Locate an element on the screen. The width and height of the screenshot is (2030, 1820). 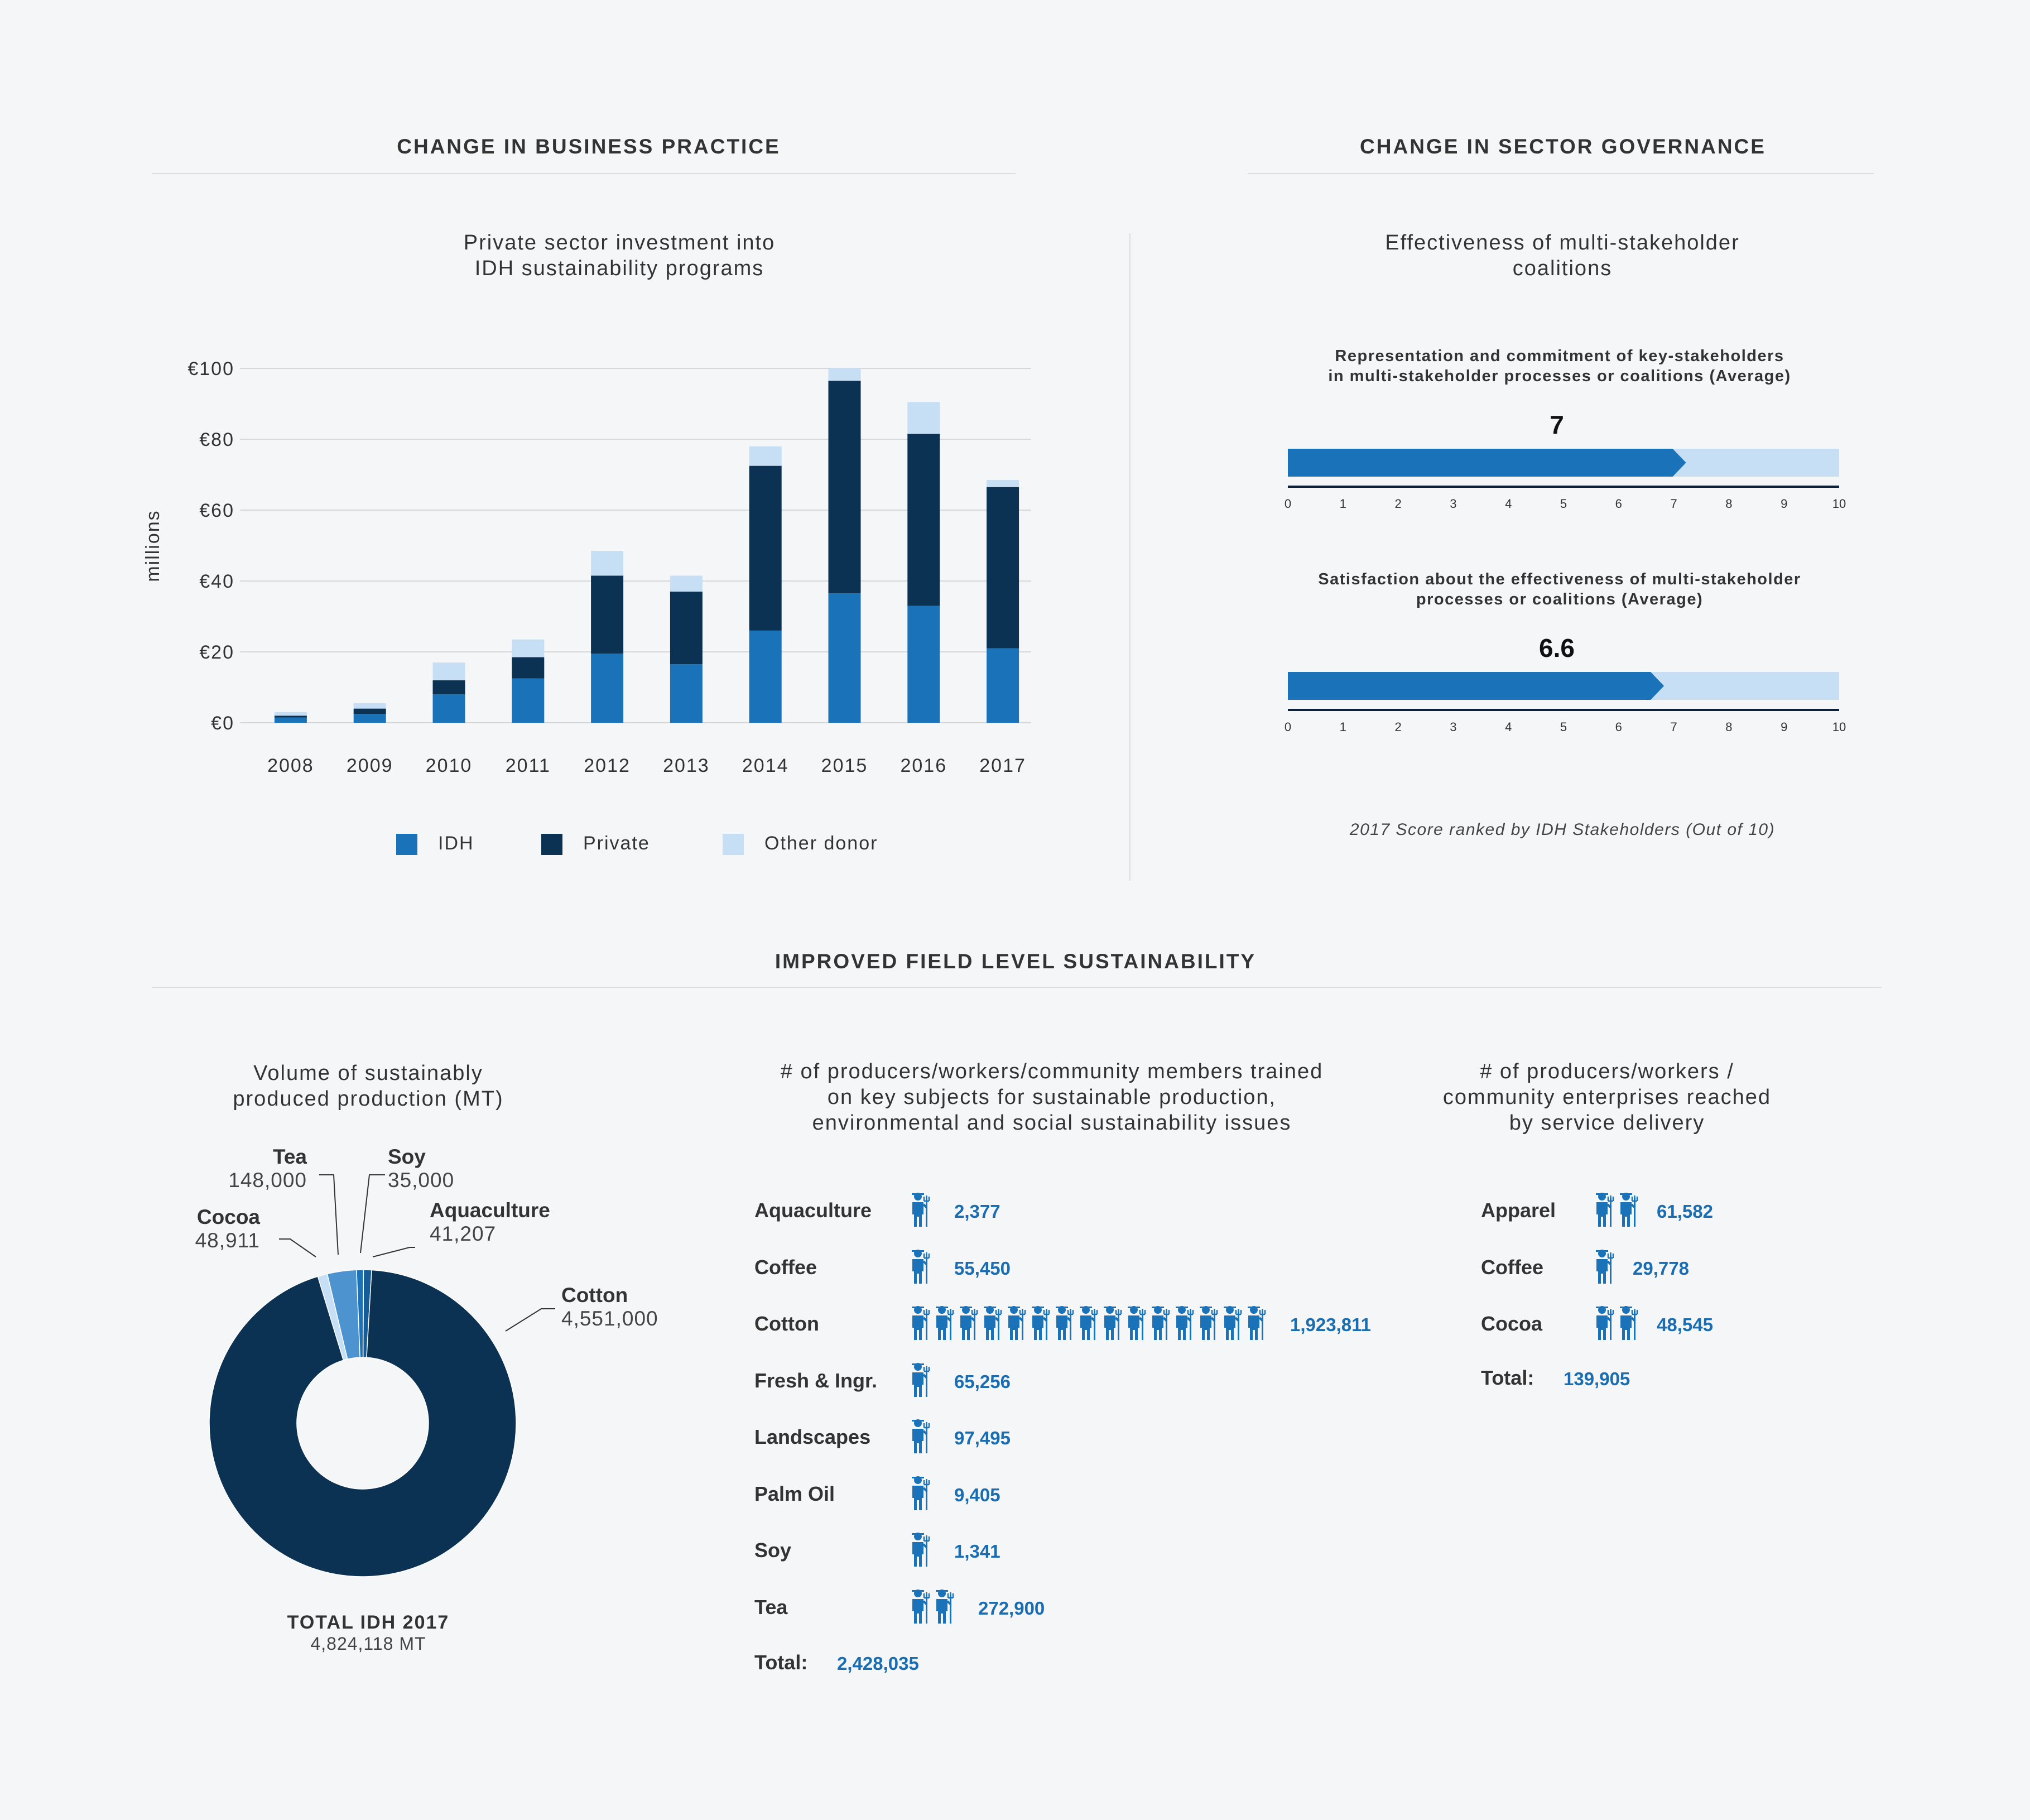
bar-other-donor-2009 is located at coordinates (369, 706).